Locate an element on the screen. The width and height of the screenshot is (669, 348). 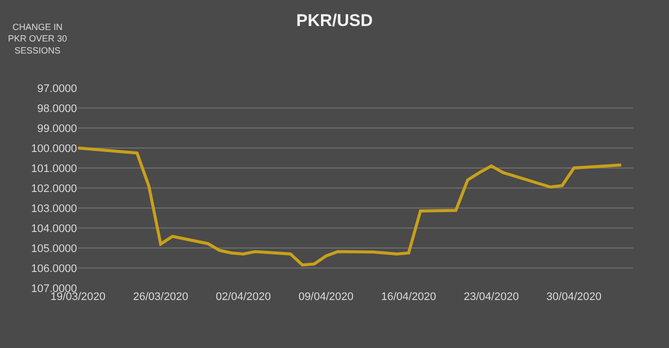
y-tick-label: 104.0000 is located at coordinates (54, 228).